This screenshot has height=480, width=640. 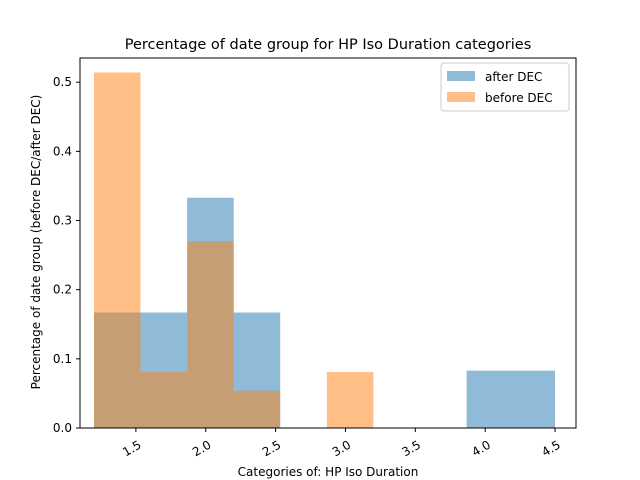 What do you see at coordinates (505, 87) in the screenshot?
I see `legend: after DEC before DEC` at bounding box center [505, 87].